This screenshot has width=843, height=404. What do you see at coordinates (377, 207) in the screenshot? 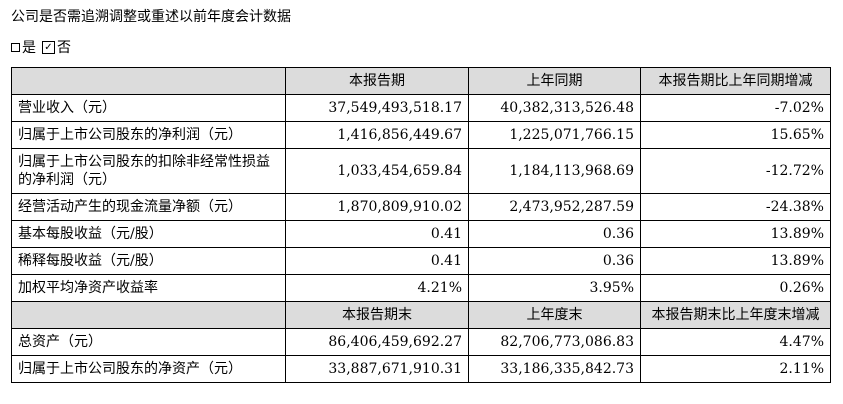
I see `current-value: 1,870,809,910.02` at bounding box center [377, 207].